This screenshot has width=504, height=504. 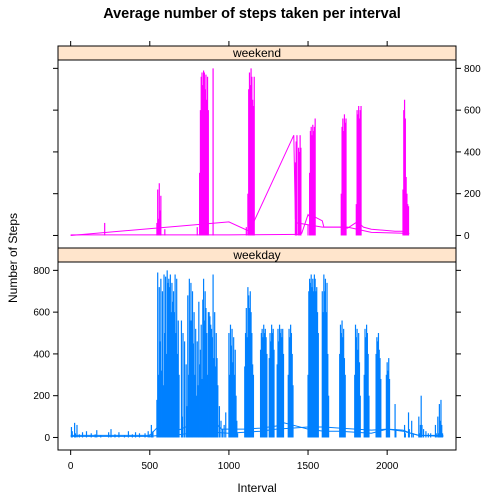 What do you see at coordinates (256, 53) in the screenshot?
I see `strip-label-weekend: weekend` at bounding box center [256, 53].